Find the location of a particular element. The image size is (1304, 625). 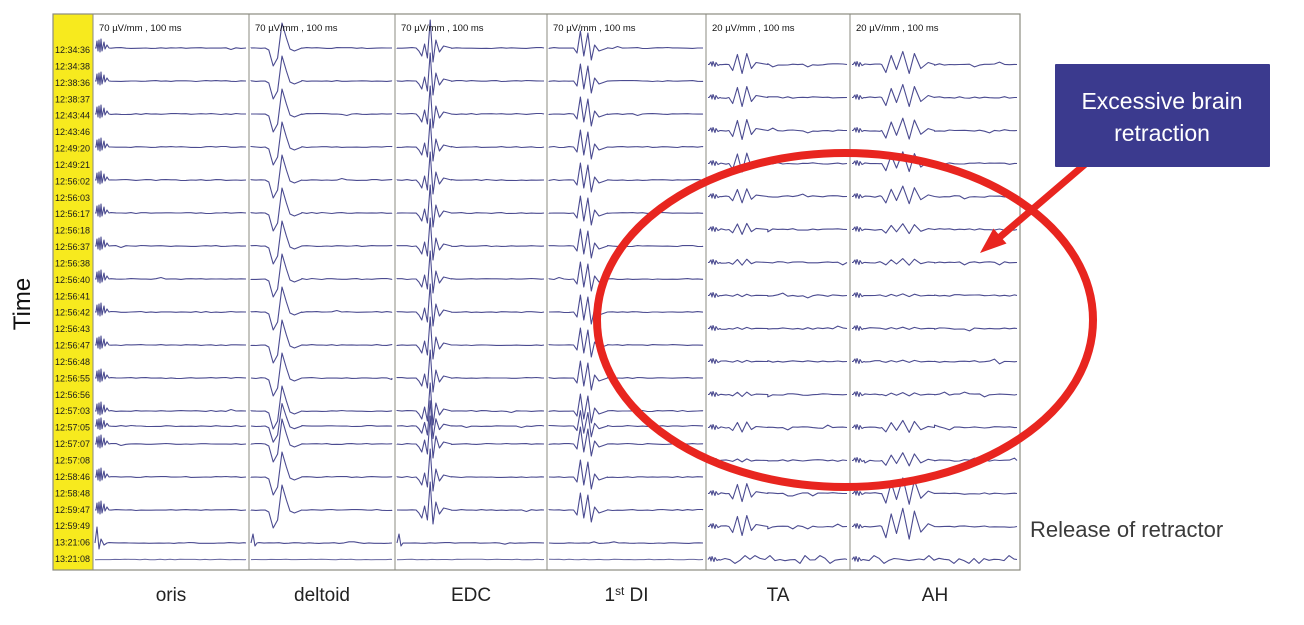

time-axis-label: Time is located at coordinates (22, 304).